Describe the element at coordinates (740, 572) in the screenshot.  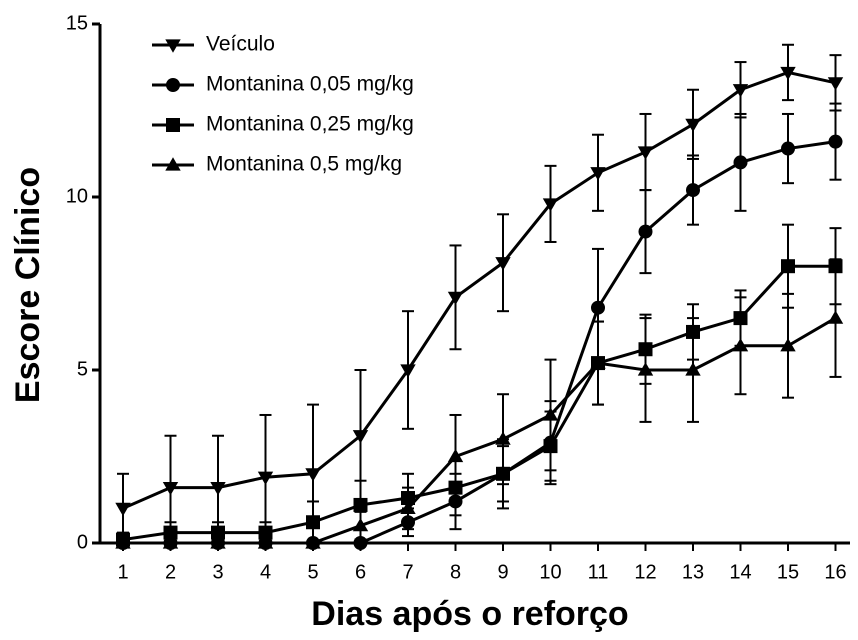
I see `x-tick-label: 14` at that location.